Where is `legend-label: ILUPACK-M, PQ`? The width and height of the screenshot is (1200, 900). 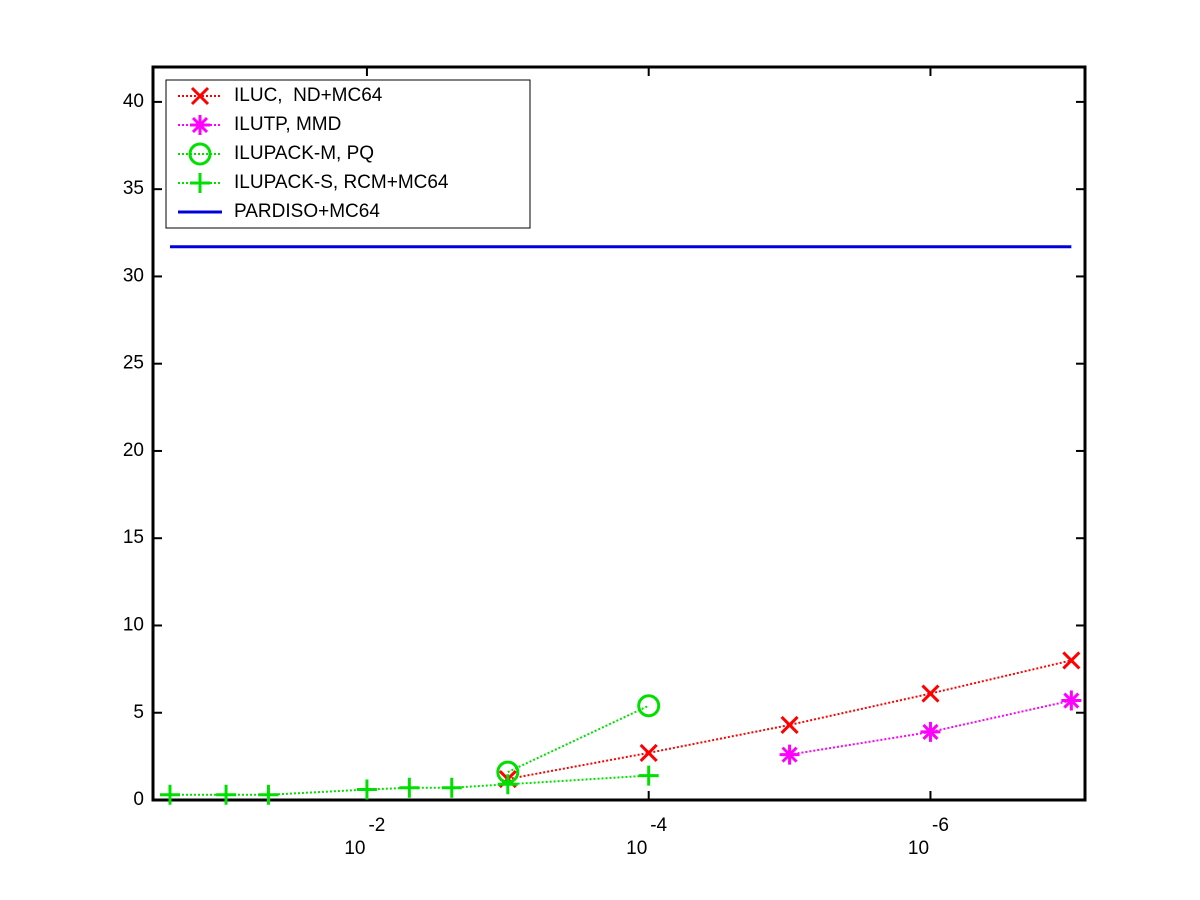 legend-label: ILUPACK-M, PQ is located at coordinates (304, 153).